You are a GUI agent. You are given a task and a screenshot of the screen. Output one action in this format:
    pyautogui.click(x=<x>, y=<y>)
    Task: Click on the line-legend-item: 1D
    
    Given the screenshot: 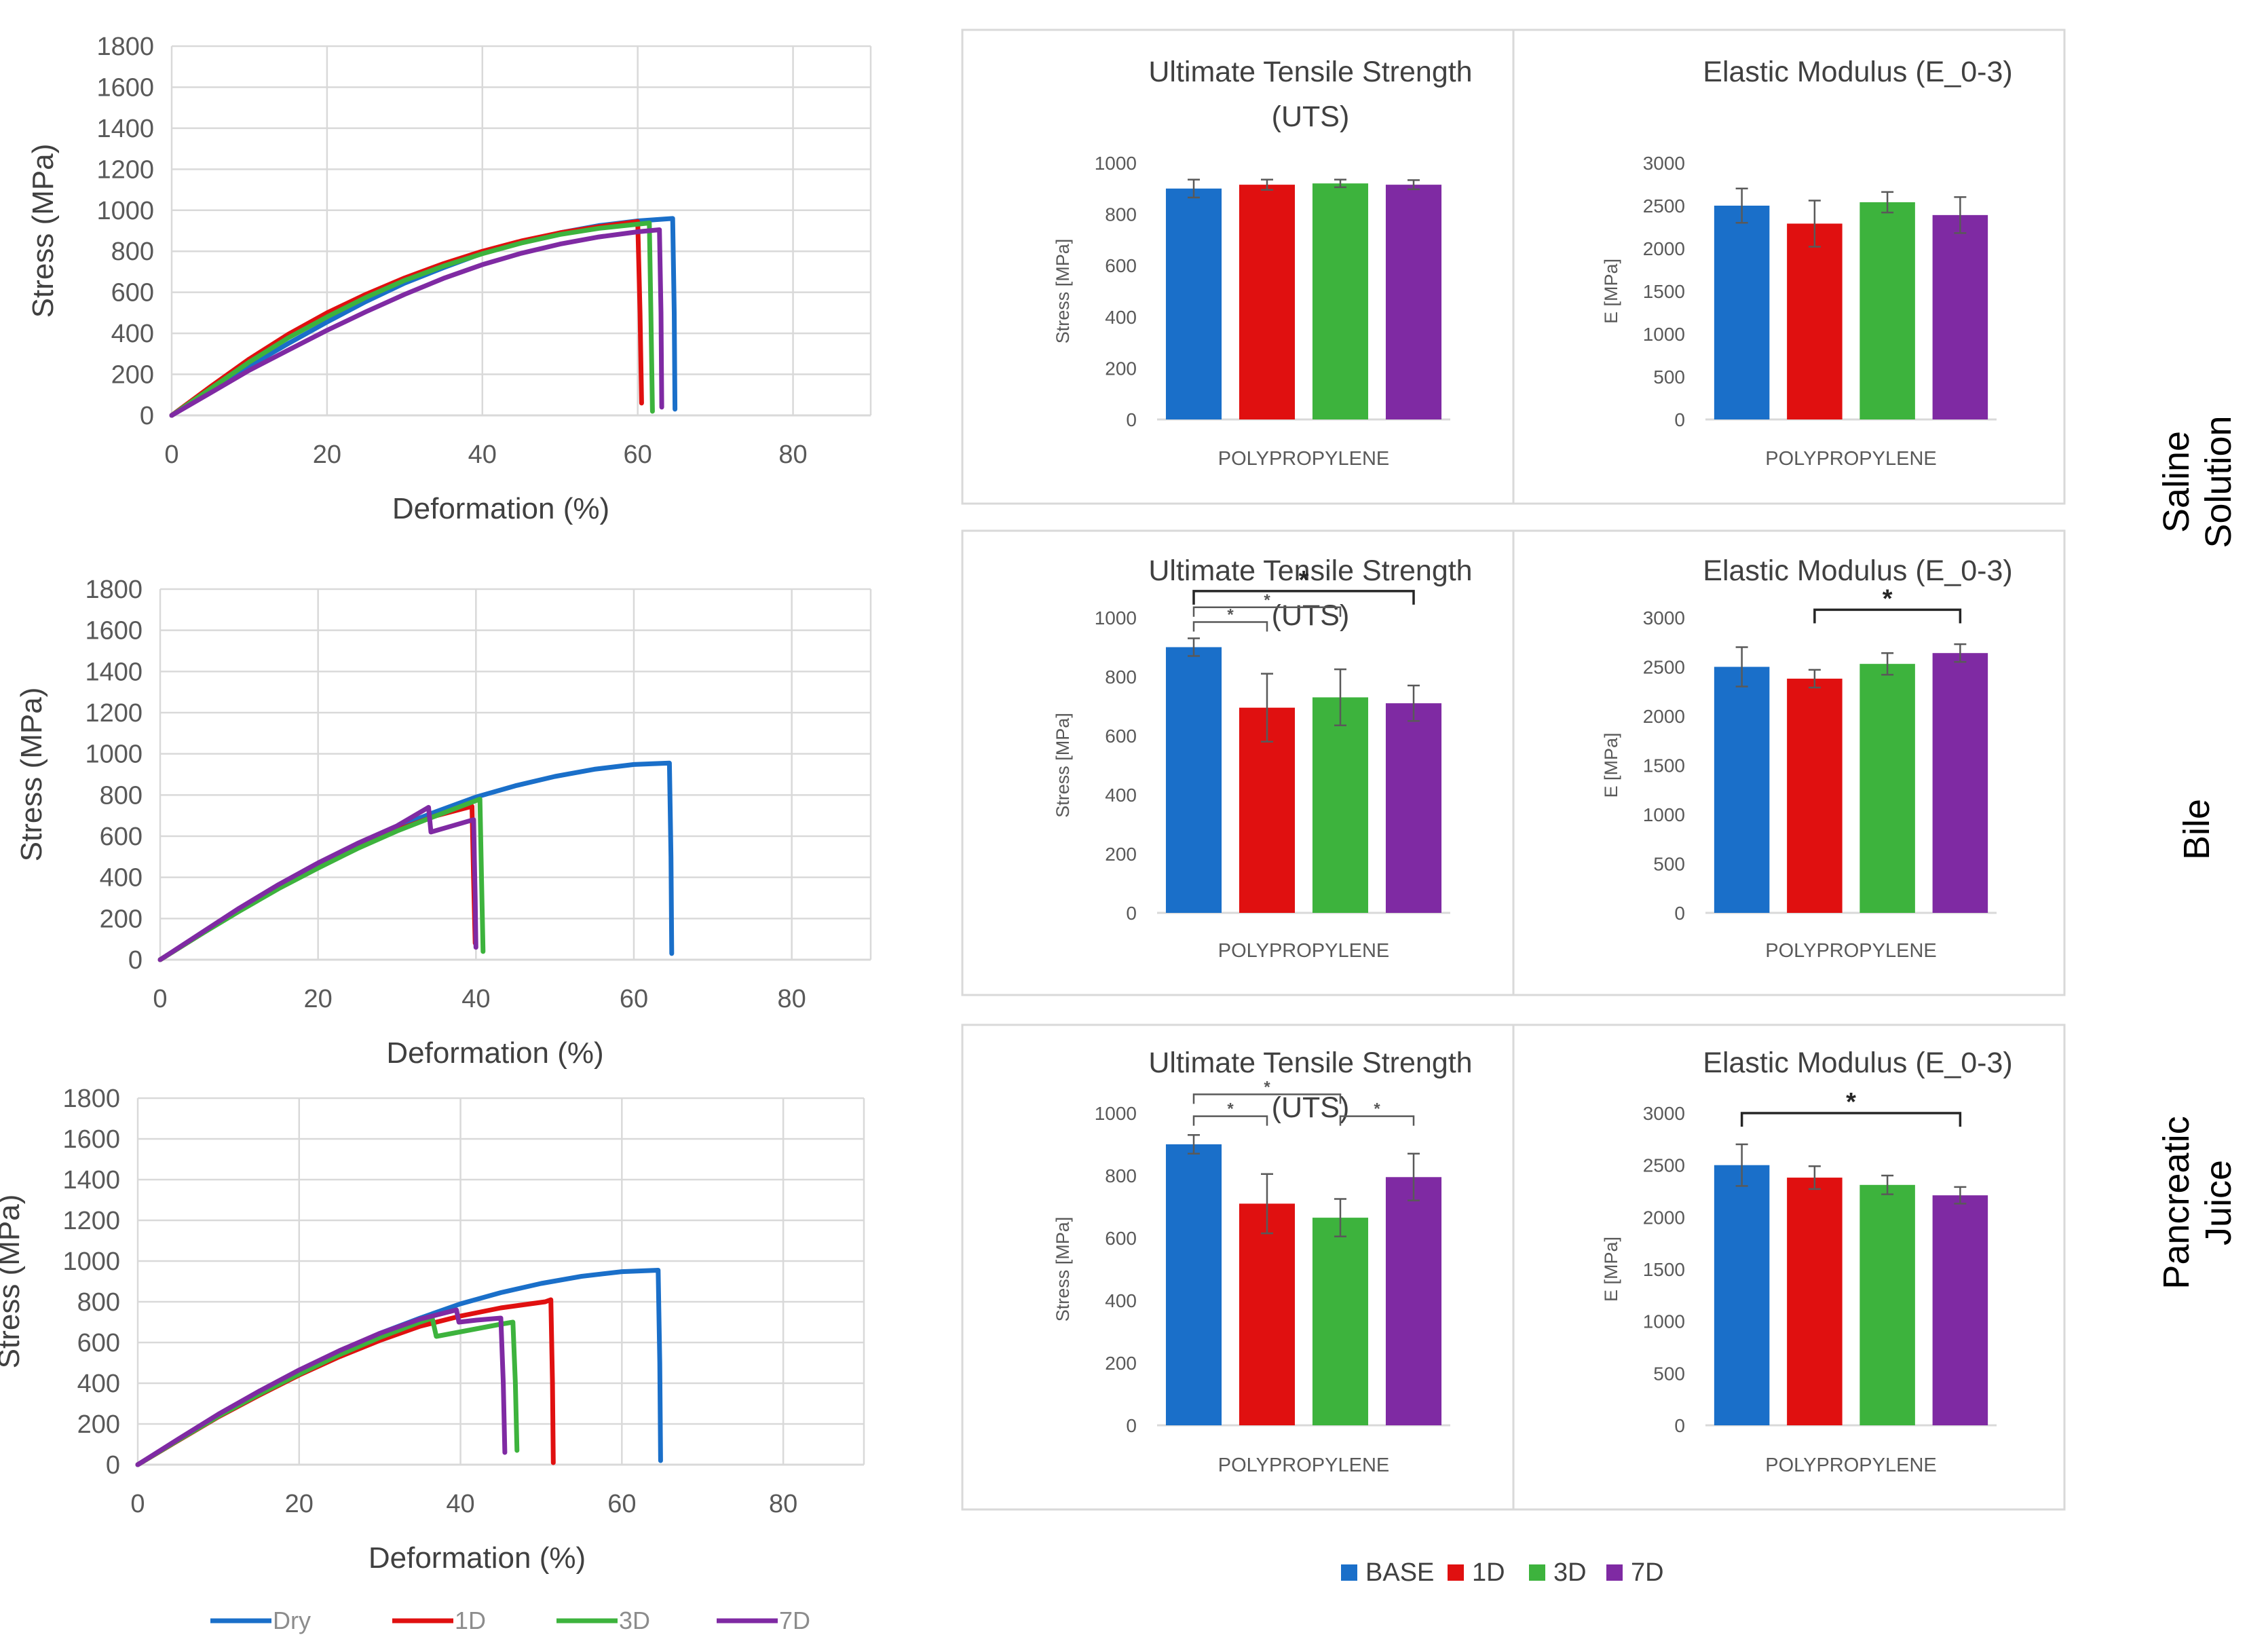 What is the action you would take?
    pyautogui.click(x=439, y=1620)
    